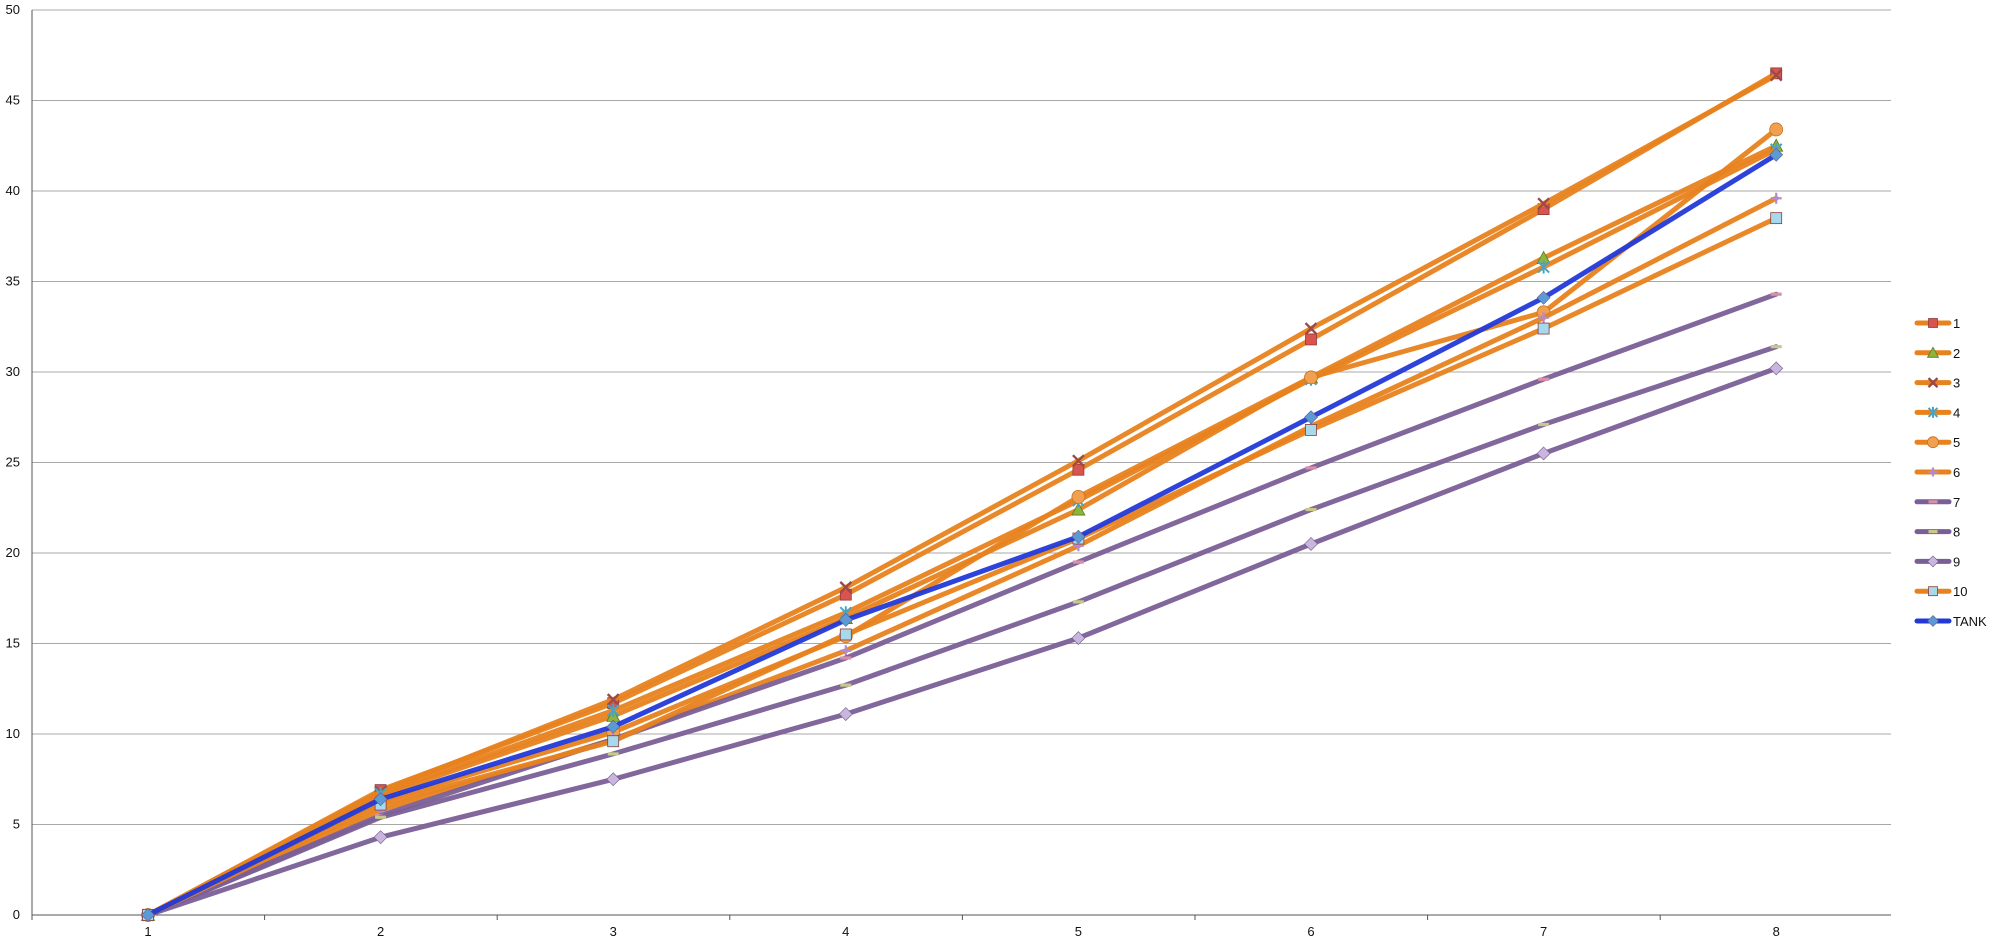 The width and height of the screenshot is (2000, 951). I want to click on legend-label: 6, so click(1956, 472).